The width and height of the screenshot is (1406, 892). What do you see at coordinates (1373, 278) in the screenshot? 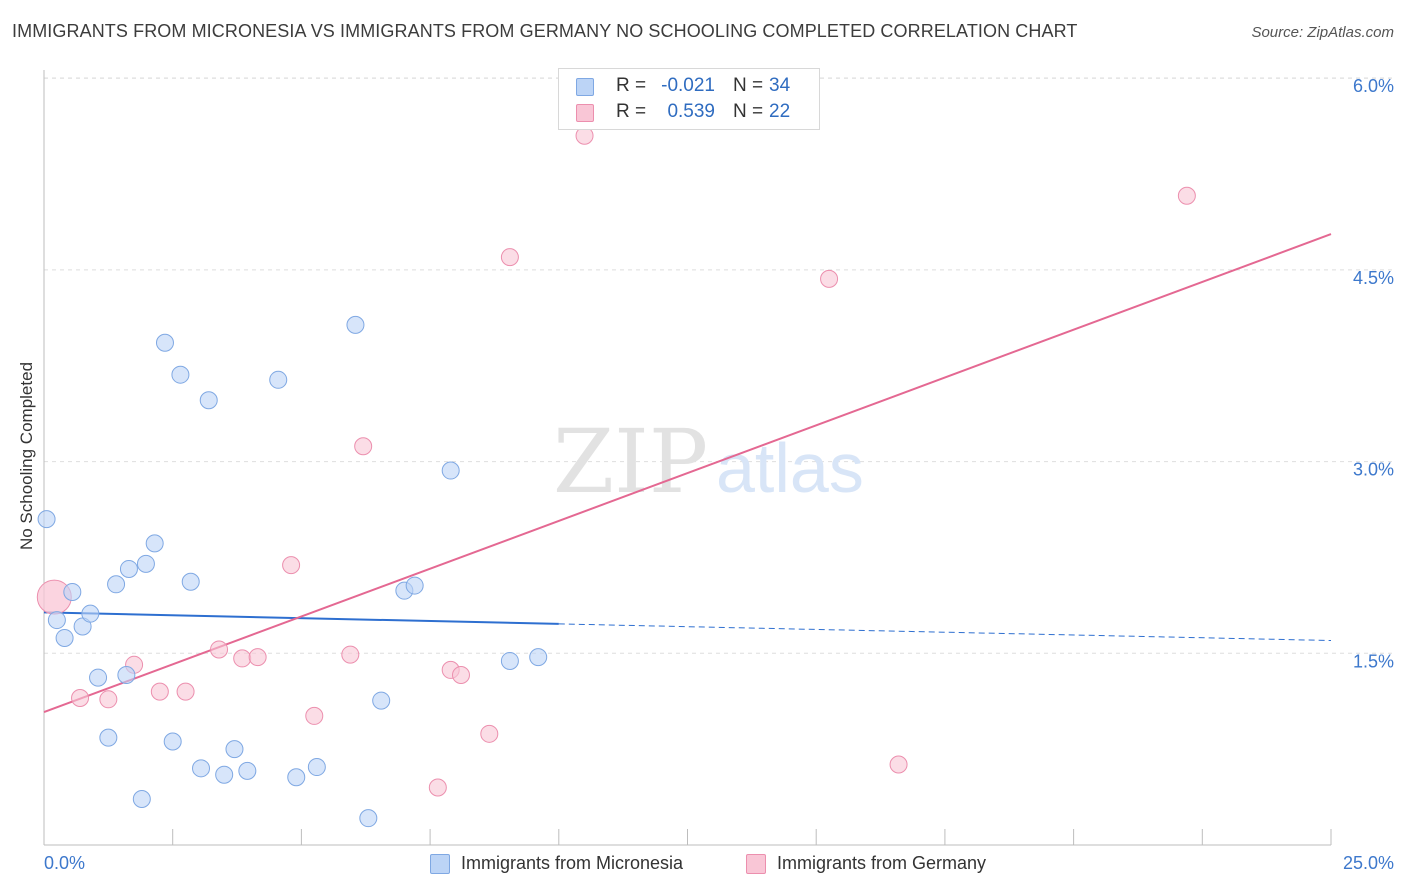
I see `y-tick-label-2: 4.5%` at bounding box center [1373, 278].